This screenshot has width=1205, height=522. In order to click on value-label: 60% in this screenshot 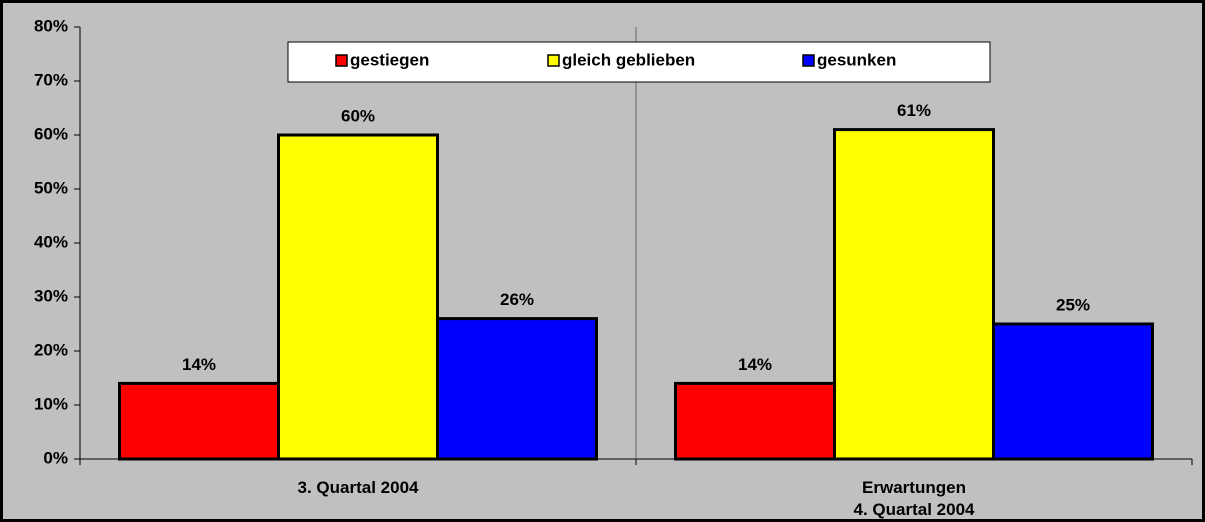, I will do `click(358, 115)`.